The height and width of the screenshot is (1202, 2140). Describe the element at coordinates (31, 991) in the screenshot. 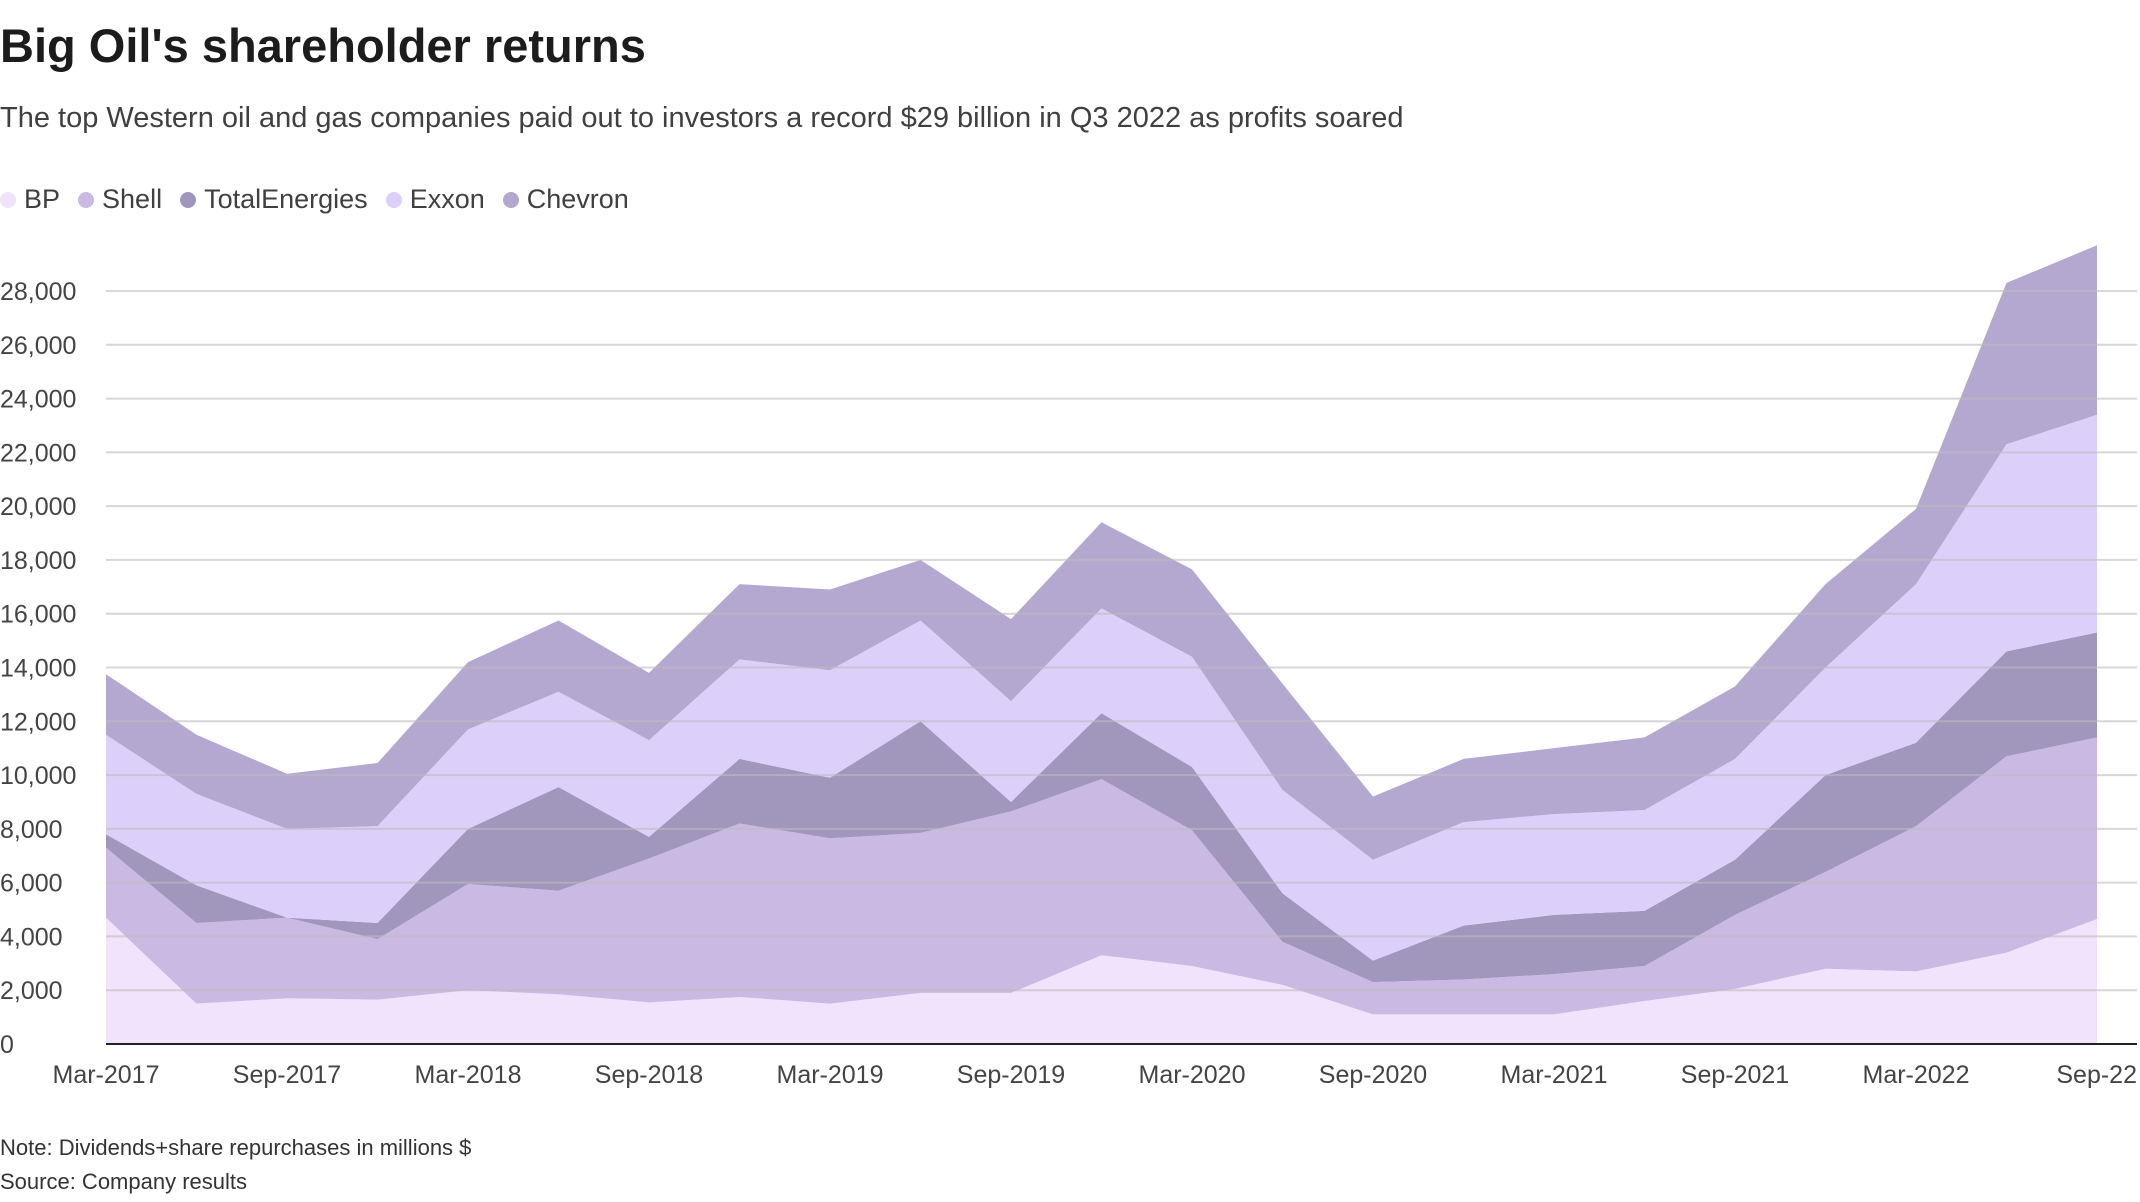

I see `y-tick-label: 2,000` at that location.